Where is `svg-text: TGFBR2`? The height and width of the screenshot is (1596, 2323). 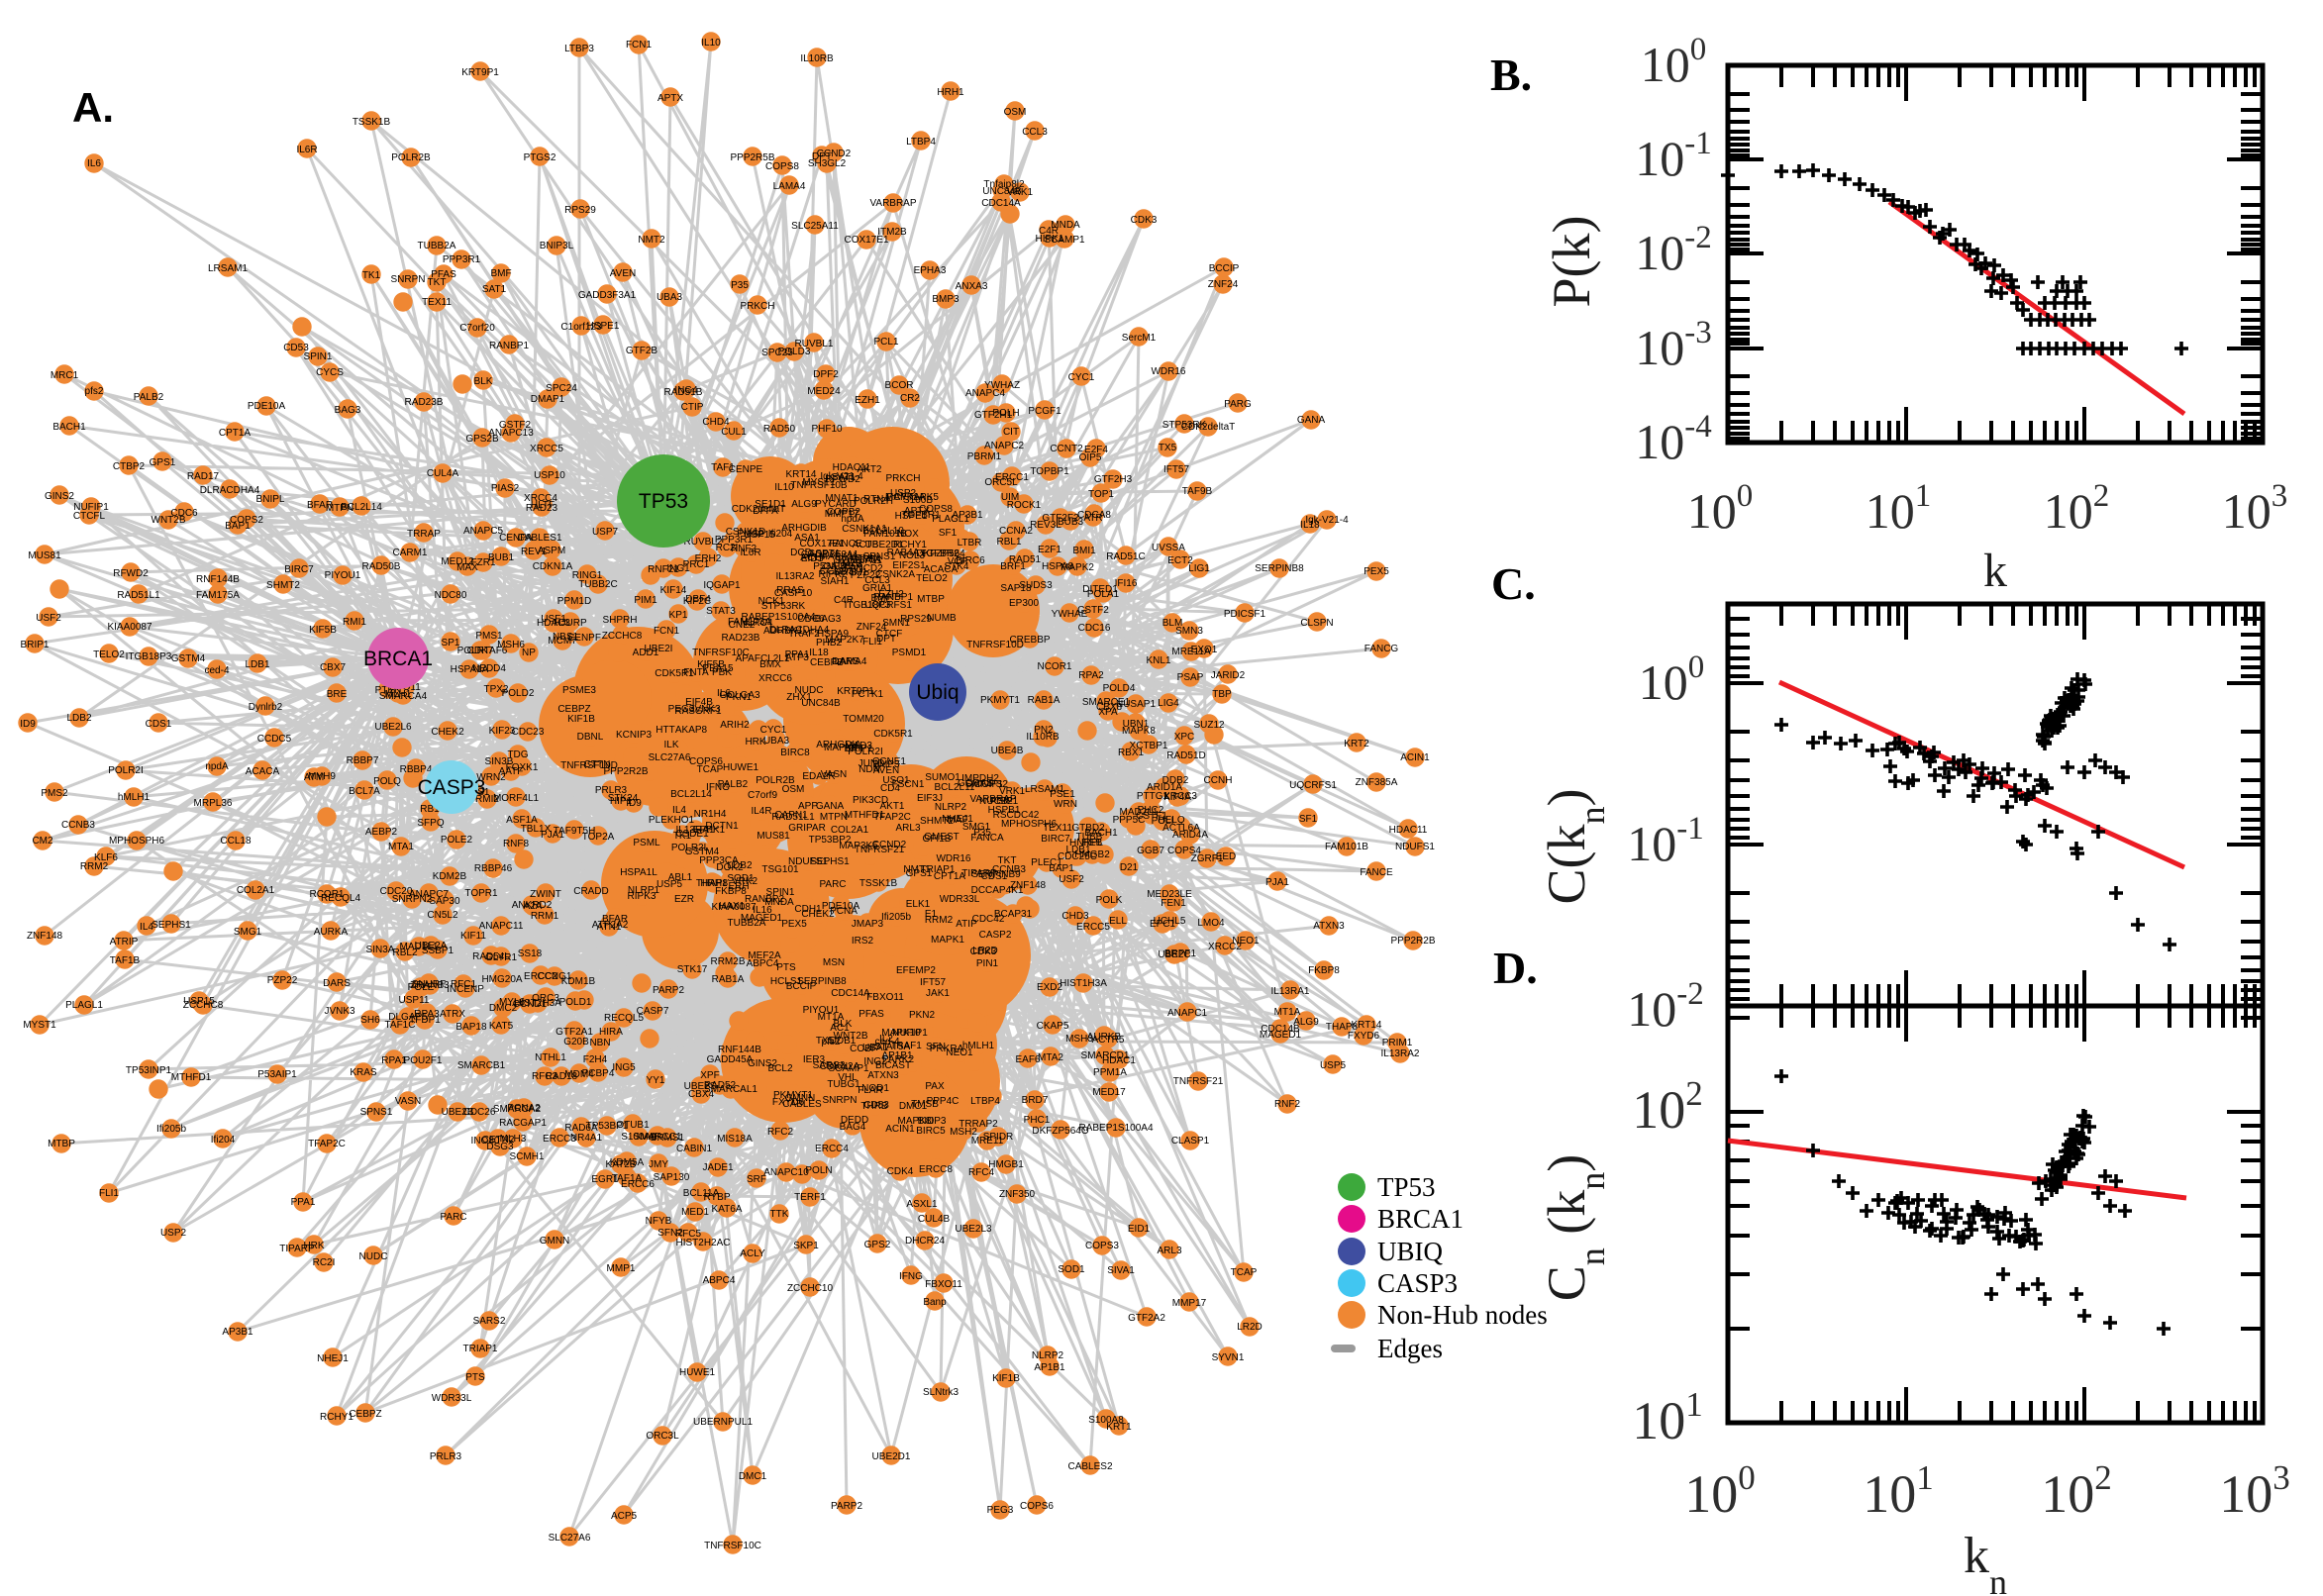 svg-text: TGFBR2 is located at coordinates (940, 554).